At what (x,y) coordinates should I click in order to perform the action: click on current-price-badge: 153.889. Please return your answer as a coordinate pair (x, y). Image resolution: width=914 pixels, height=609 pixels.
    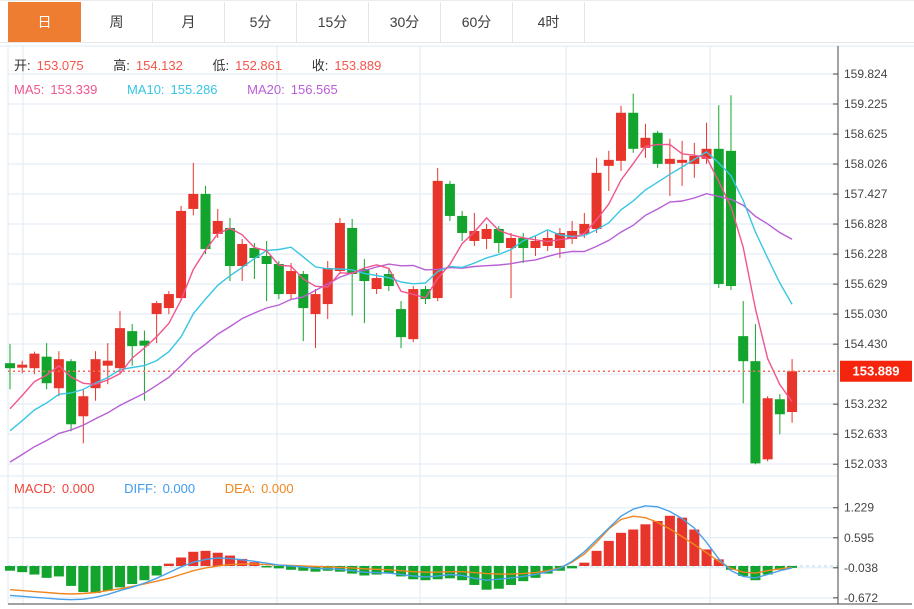
    Looking at the image, I should click on (876, 371).